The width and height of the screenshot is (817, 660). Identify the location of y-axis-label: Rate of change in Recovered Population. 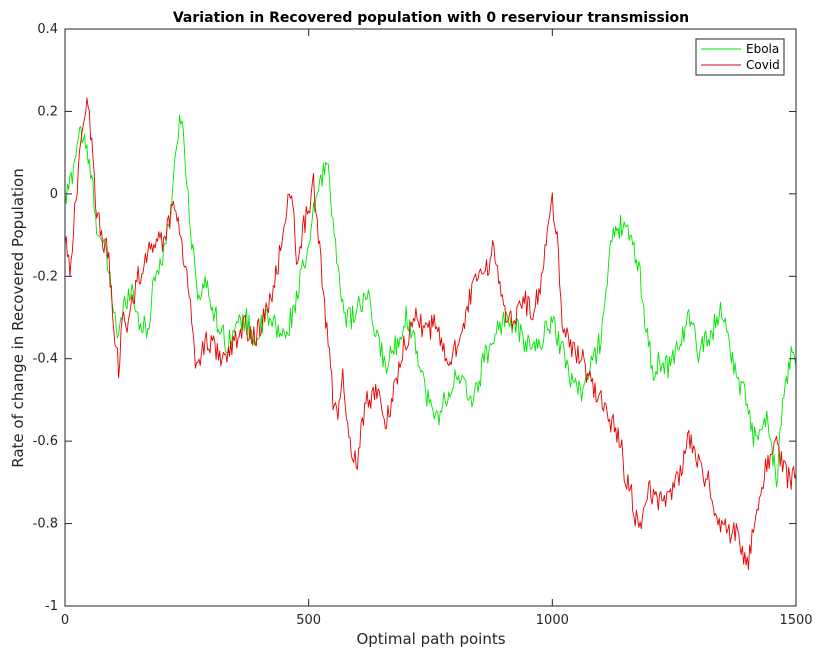
(18, 317).